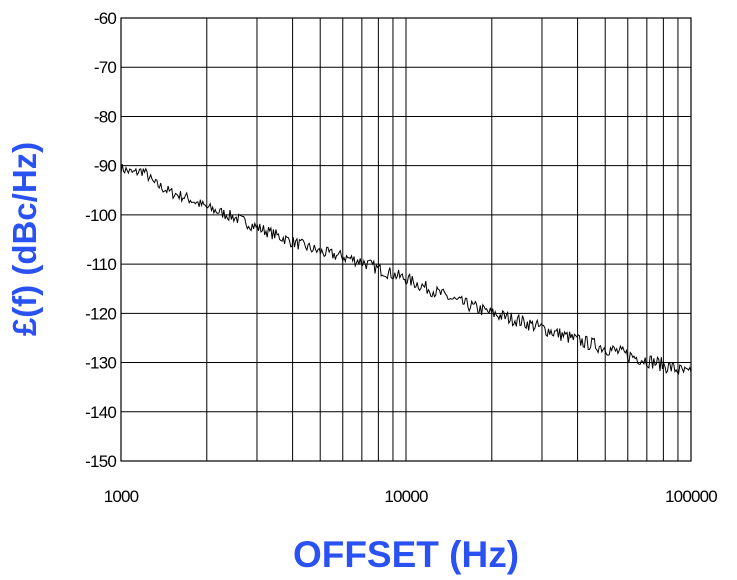 Image resolution: width=737 pixels, height=580 pixels. What do you see at coordinates (406, 496) in the screenshot?
I see `x-tick-label: 10000` at bounding box center [406, 496].